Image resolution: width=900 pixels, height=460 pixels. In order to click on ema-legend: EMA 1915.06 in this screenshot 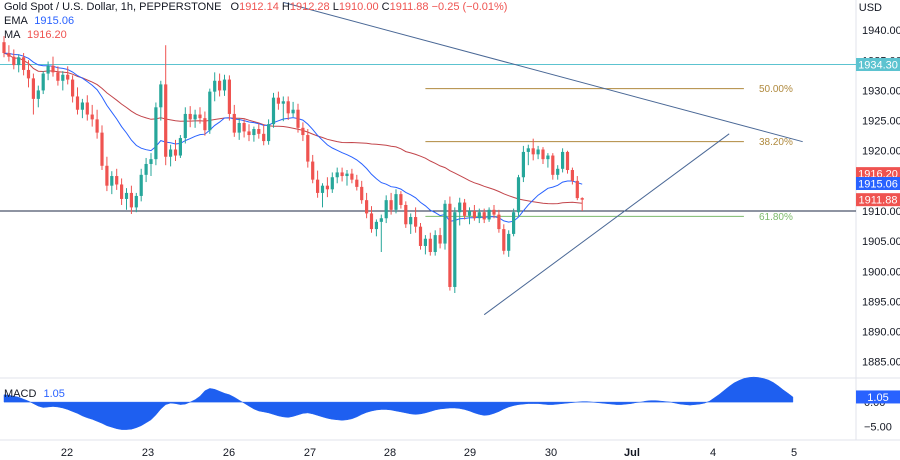, I will do `click(39, 21)`.